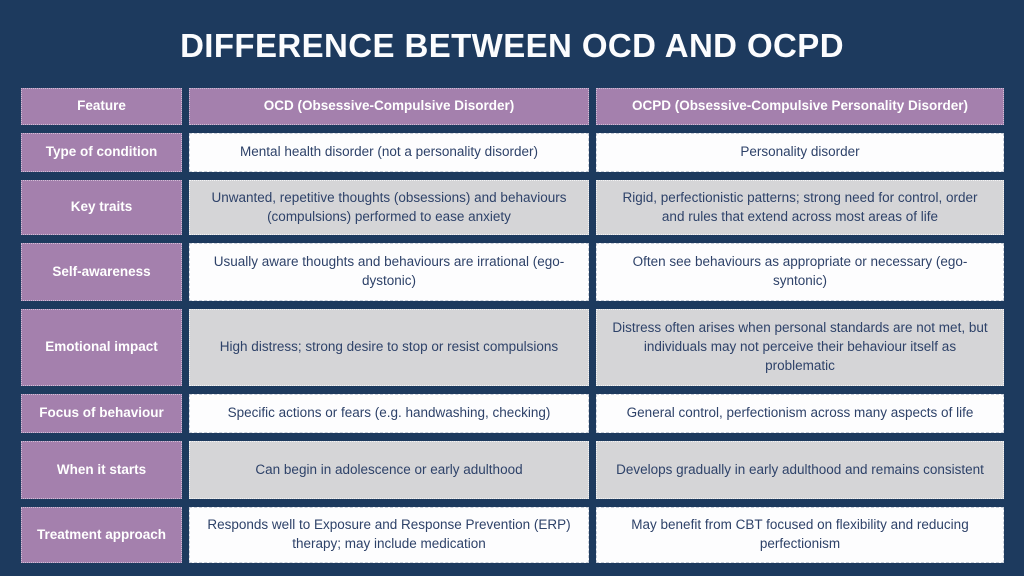  Describe the element at coordinates (389, 106) in the screenshot. I see `header-cell-ocd: OCD (Obsessive-Compulsive Disorder)` at that location.